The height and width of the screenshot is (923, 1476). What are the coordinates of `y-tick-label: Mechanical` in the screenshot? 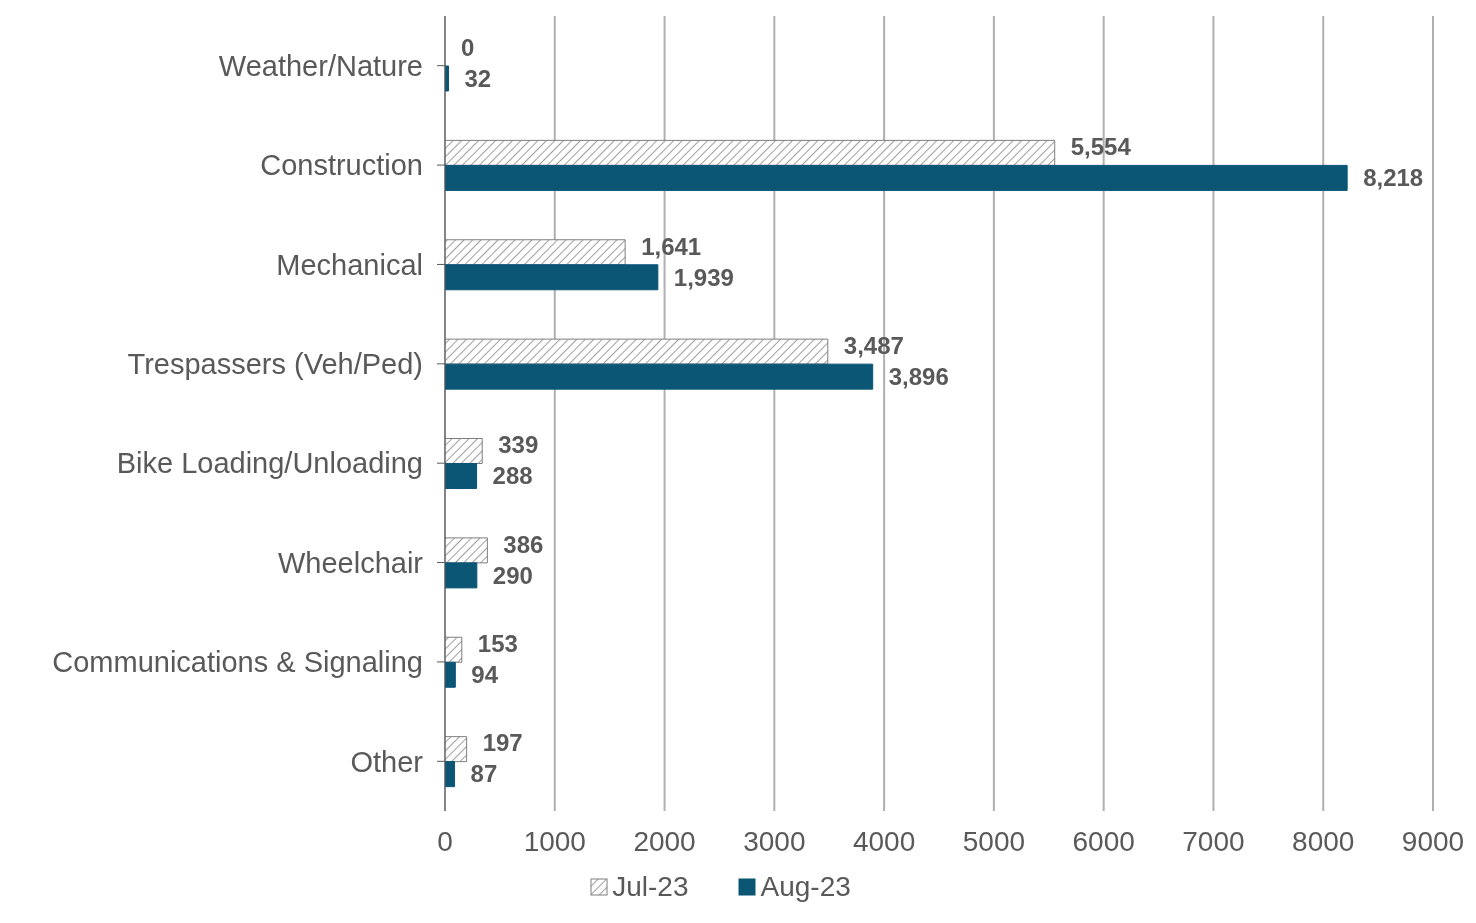 It's located at (349, 264).